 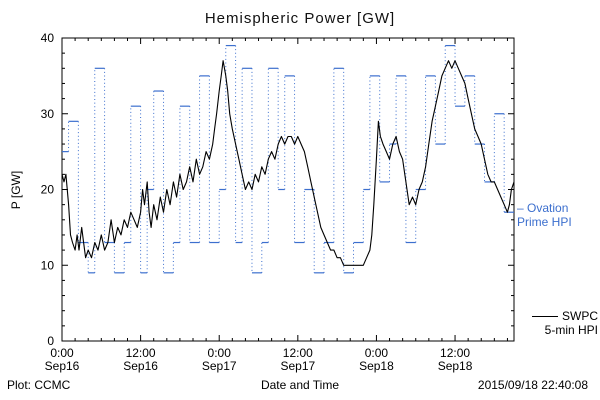 I want to click on svg-text: 40, so click(x=48, y=38).